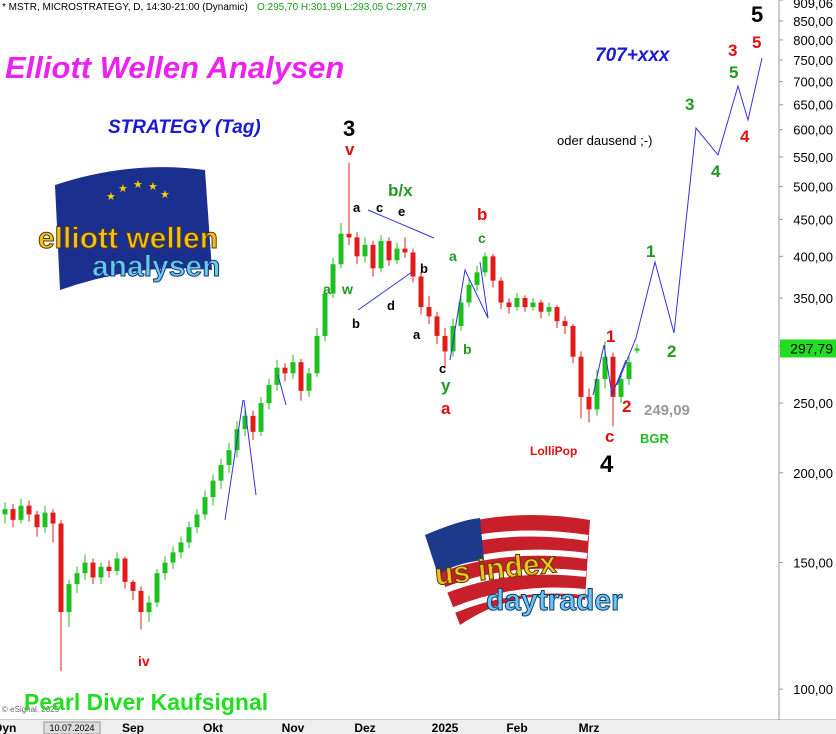 The width and height of the screenshot is (836, 734). What do you see at coordinates (813, 473) in the screenshot?
I see `y-tick-label: 200,00` at bounding box center [813, 473].